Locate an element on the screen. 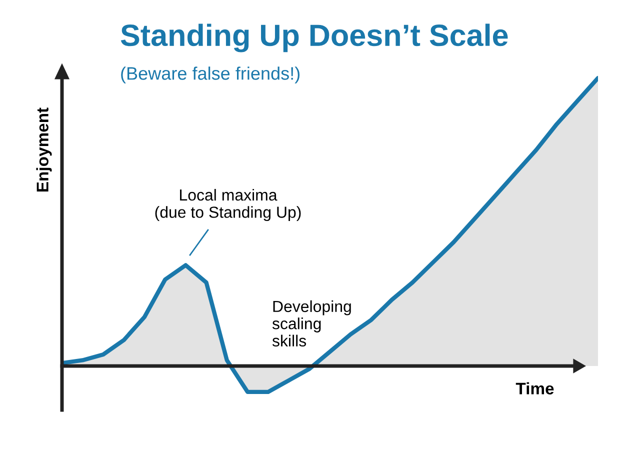 The image size is (618, 461). annotation: Local maxima (due to Standing Up) is located at coordinates (228, 205).